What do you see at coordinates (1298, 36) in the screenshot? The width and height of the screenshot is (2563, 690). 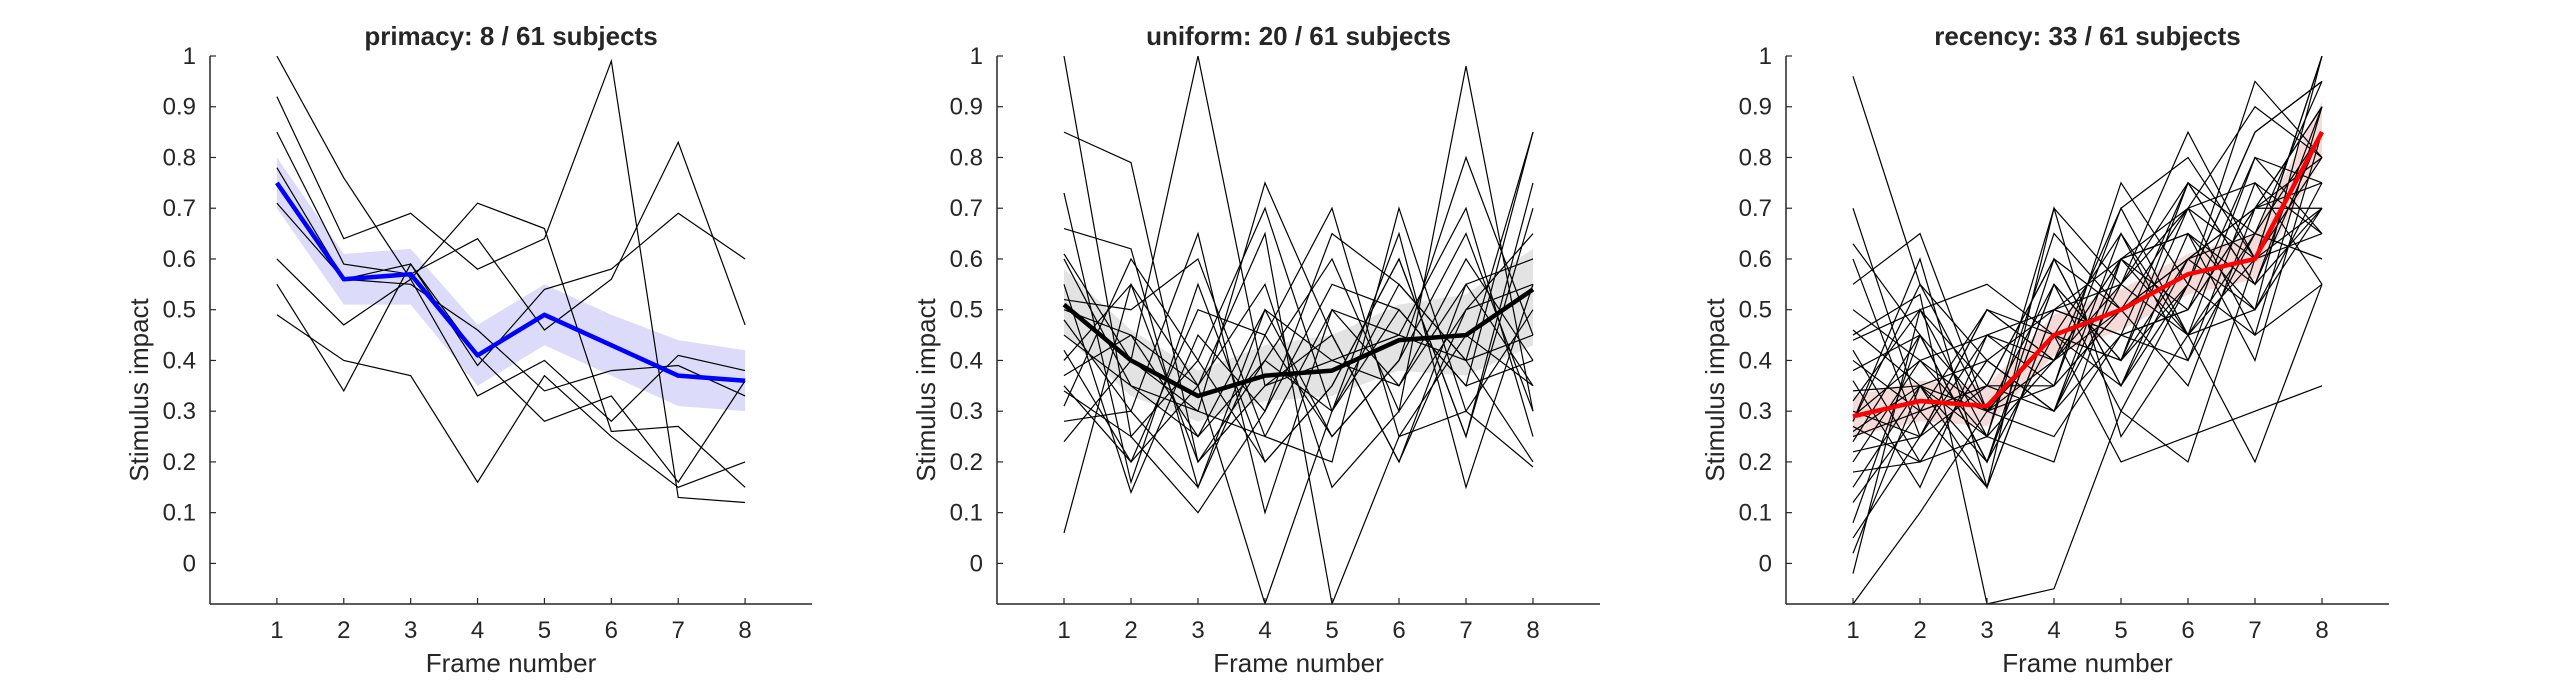 I see `panel-title: uniform: 20 / 61 subjects` at bounding box center [1298, 36].